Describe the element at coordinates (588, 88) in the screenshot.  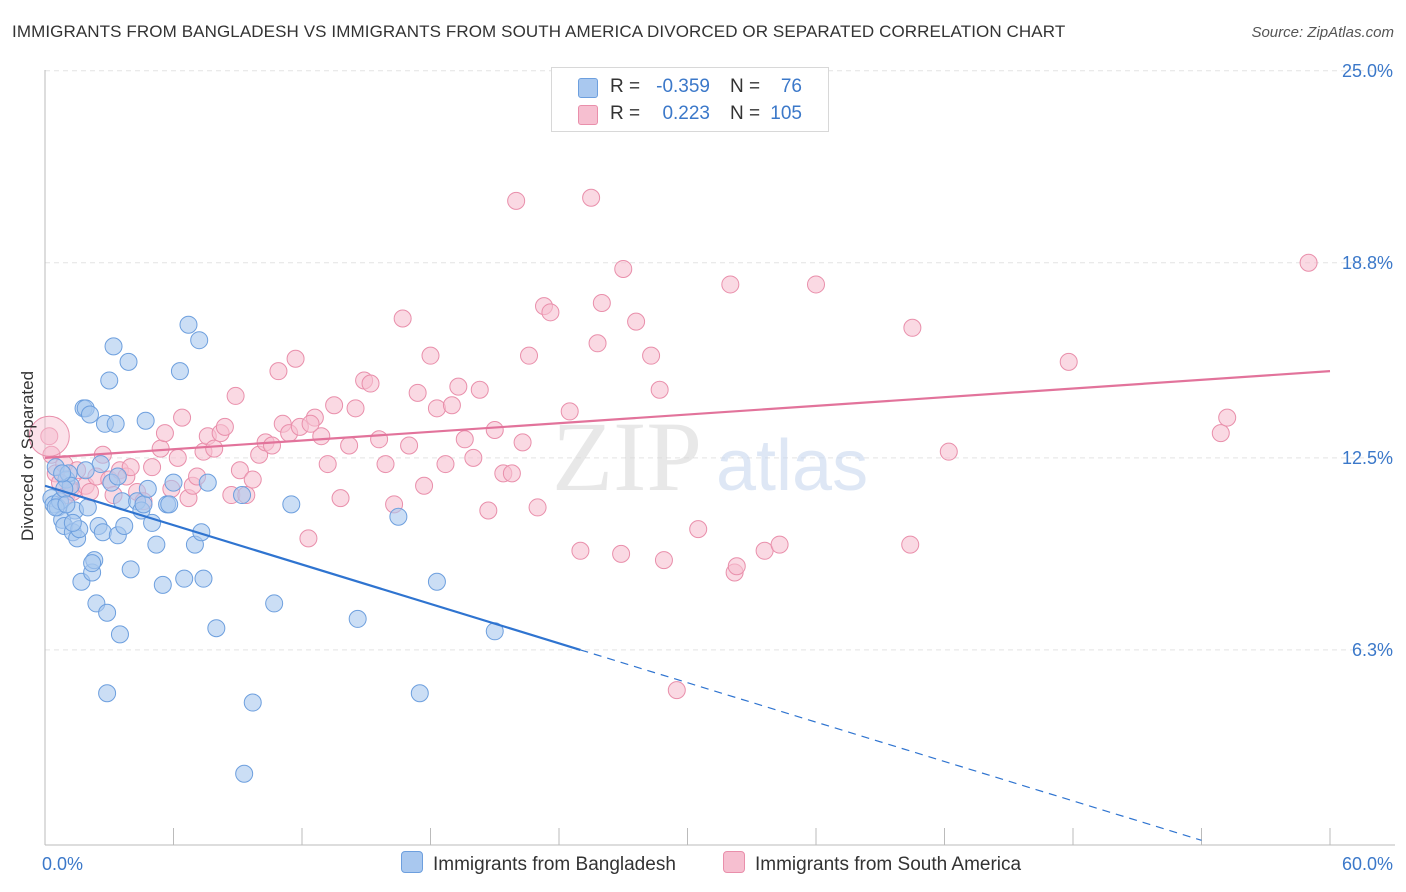
I see `legend-swatch-blue` at that location.